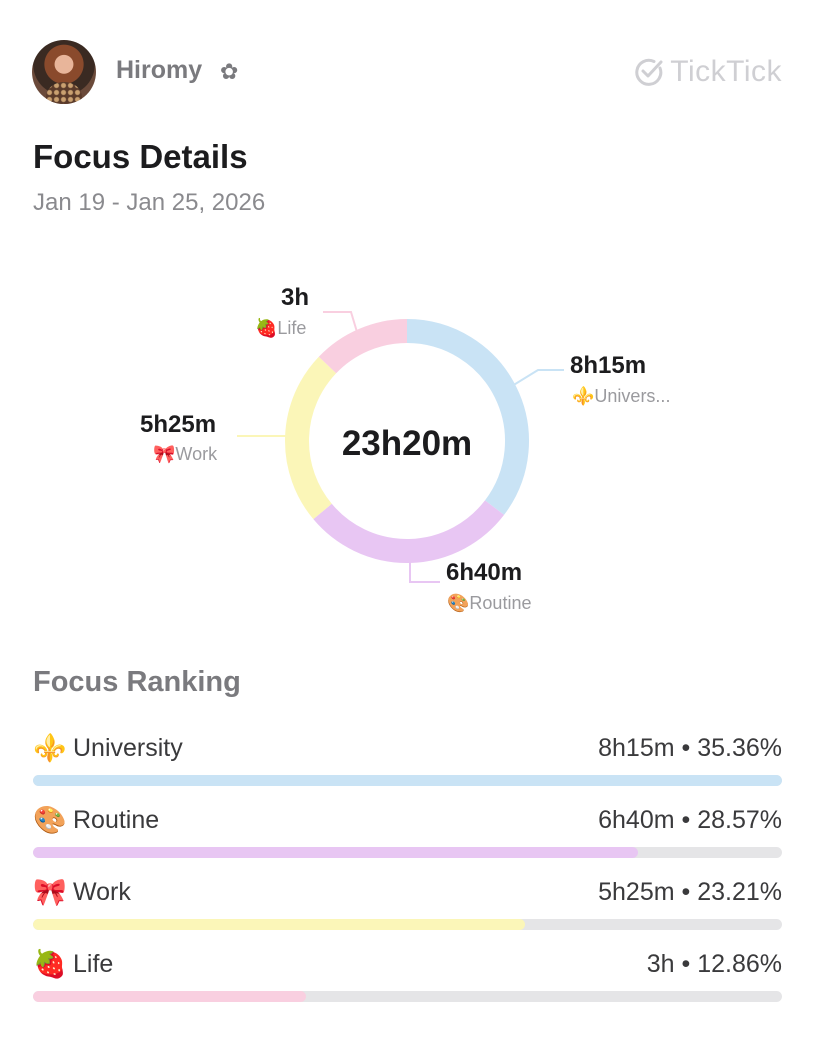 The width and height of the screenshot is (814, 1060). Describe the element at coordinates (467, 417) in the screenshot. I see `donut-slice-university` at that location.